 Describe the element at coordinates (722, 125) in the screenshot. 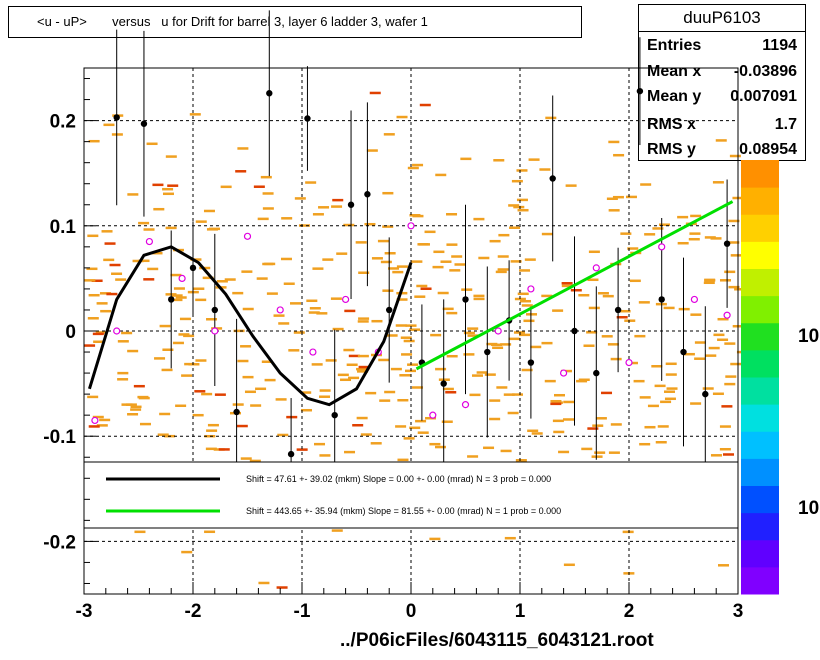

I see `stat-rms-x: RMS x 1.7` at that location.